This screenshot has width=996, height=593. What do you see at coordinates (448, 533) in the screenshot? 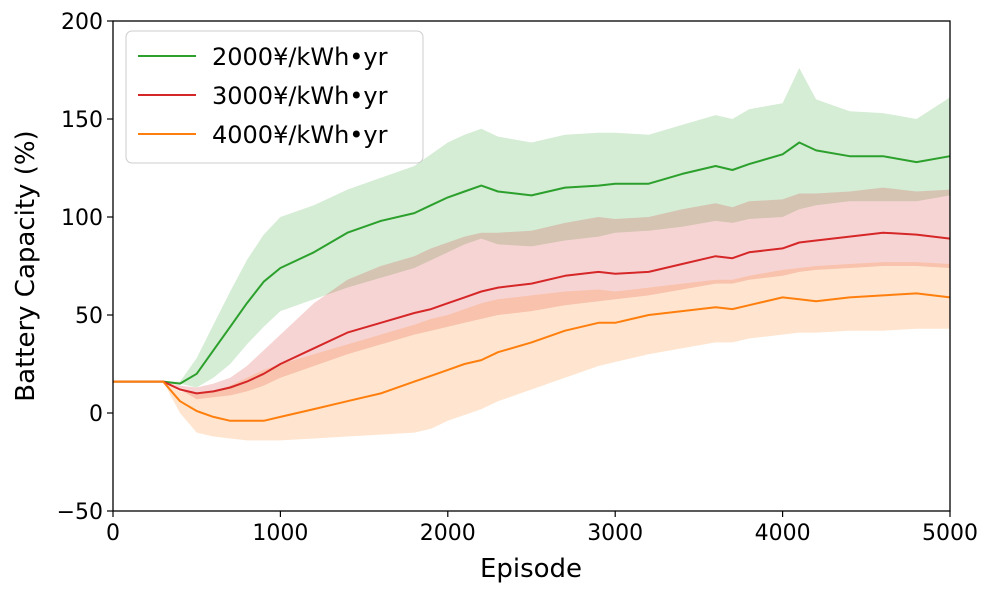
I see `x-tick-label: 2000` at bounding box center [448, 533].